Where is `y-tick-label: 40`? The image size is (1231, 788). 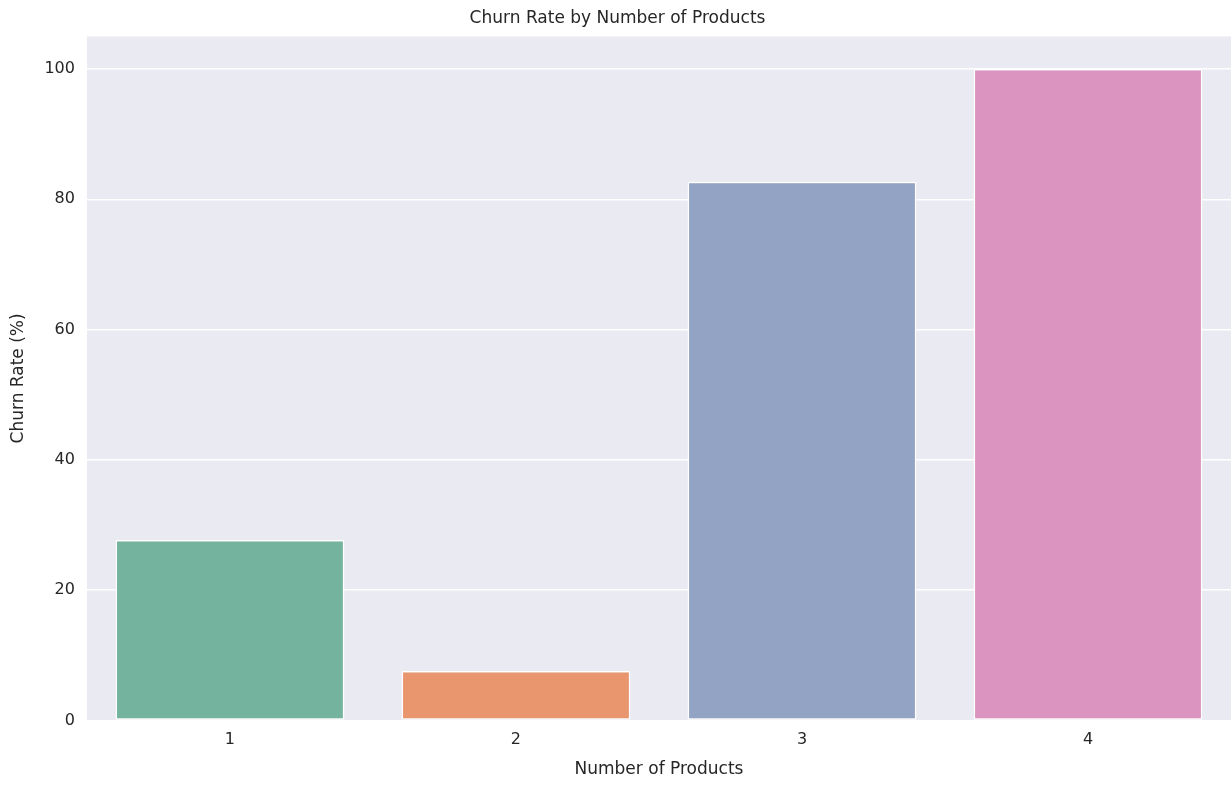
y-tick-label: 40 is located at coordinates (64, 458).